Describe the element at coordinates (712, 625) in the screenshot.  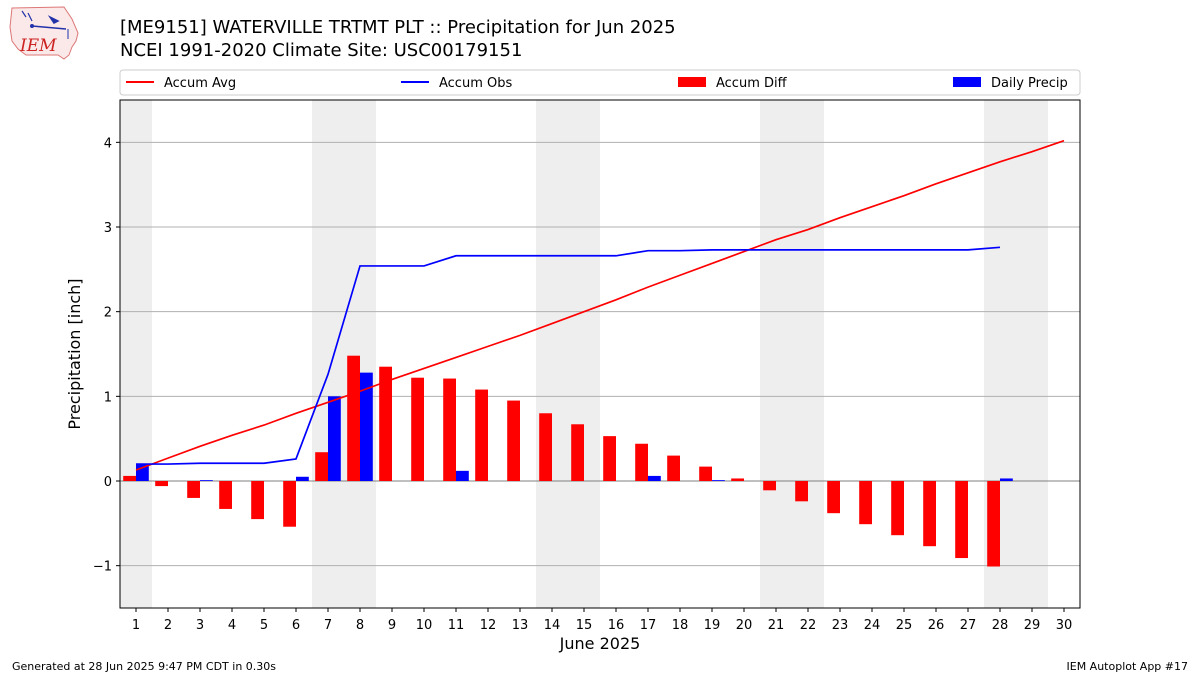
I see `x-tick-label: 19` at that location.